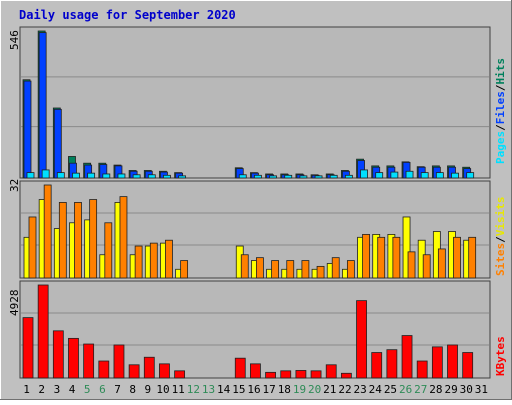 The image size is (512, 405). Describe the element at coordinates (238, 389) in the screenshot. I see `x-tick-label-15: 15` at that location.